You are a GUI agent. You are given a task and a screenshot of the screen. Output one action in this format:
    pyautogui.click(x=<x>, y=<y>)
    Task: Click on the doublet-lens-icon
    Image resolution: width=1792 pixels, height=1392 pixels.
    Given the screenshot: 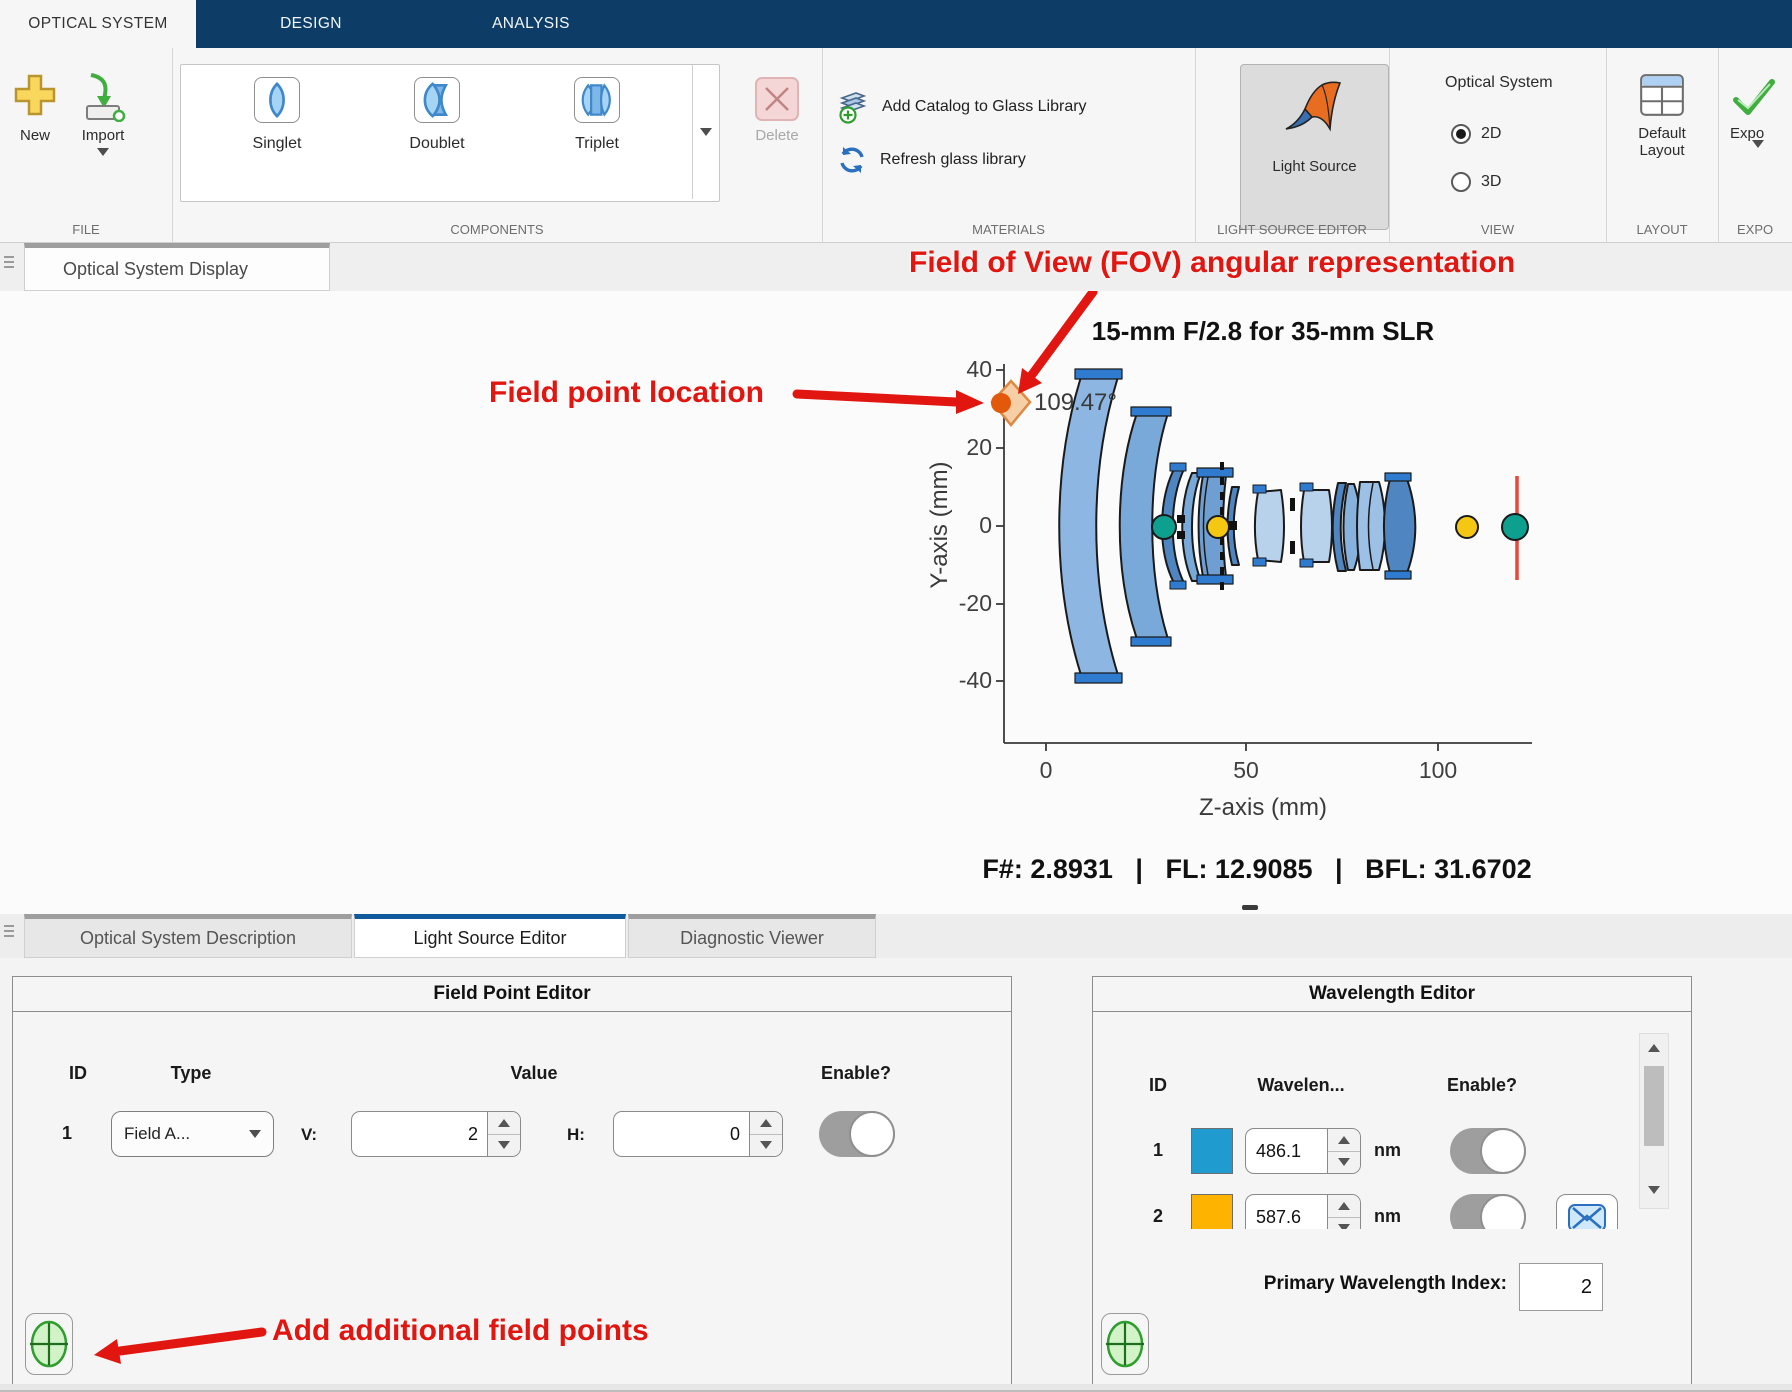 What is the action you would take?
    pyautogui.click(x=436, y=100)
    